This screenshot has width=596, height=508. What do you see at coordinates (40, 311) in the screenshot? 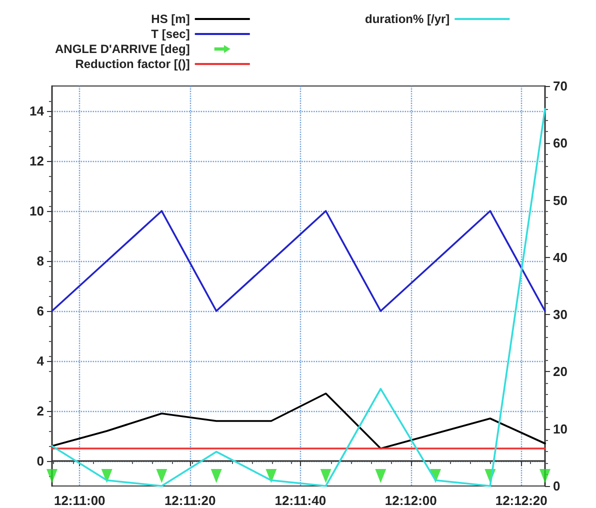
I see `y-tick-label: 6` at bounding box center [40, 311].